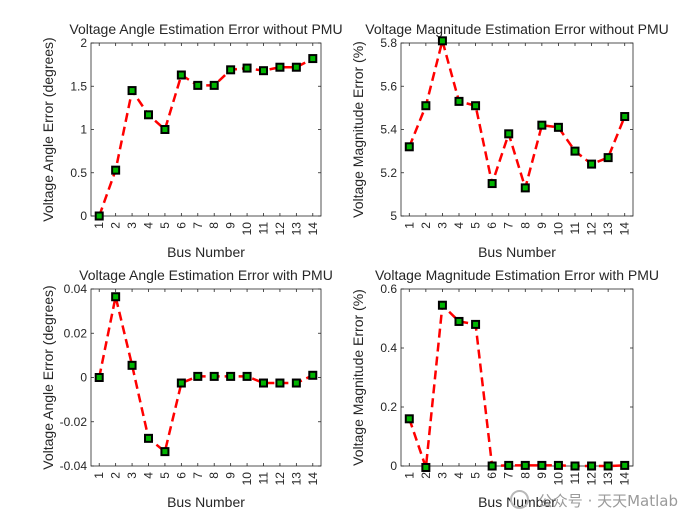  What do you see at coordinates (74, 466) in the screenshot?
I see `y-tick-label: -0.04` at bounding box center [74, 466].